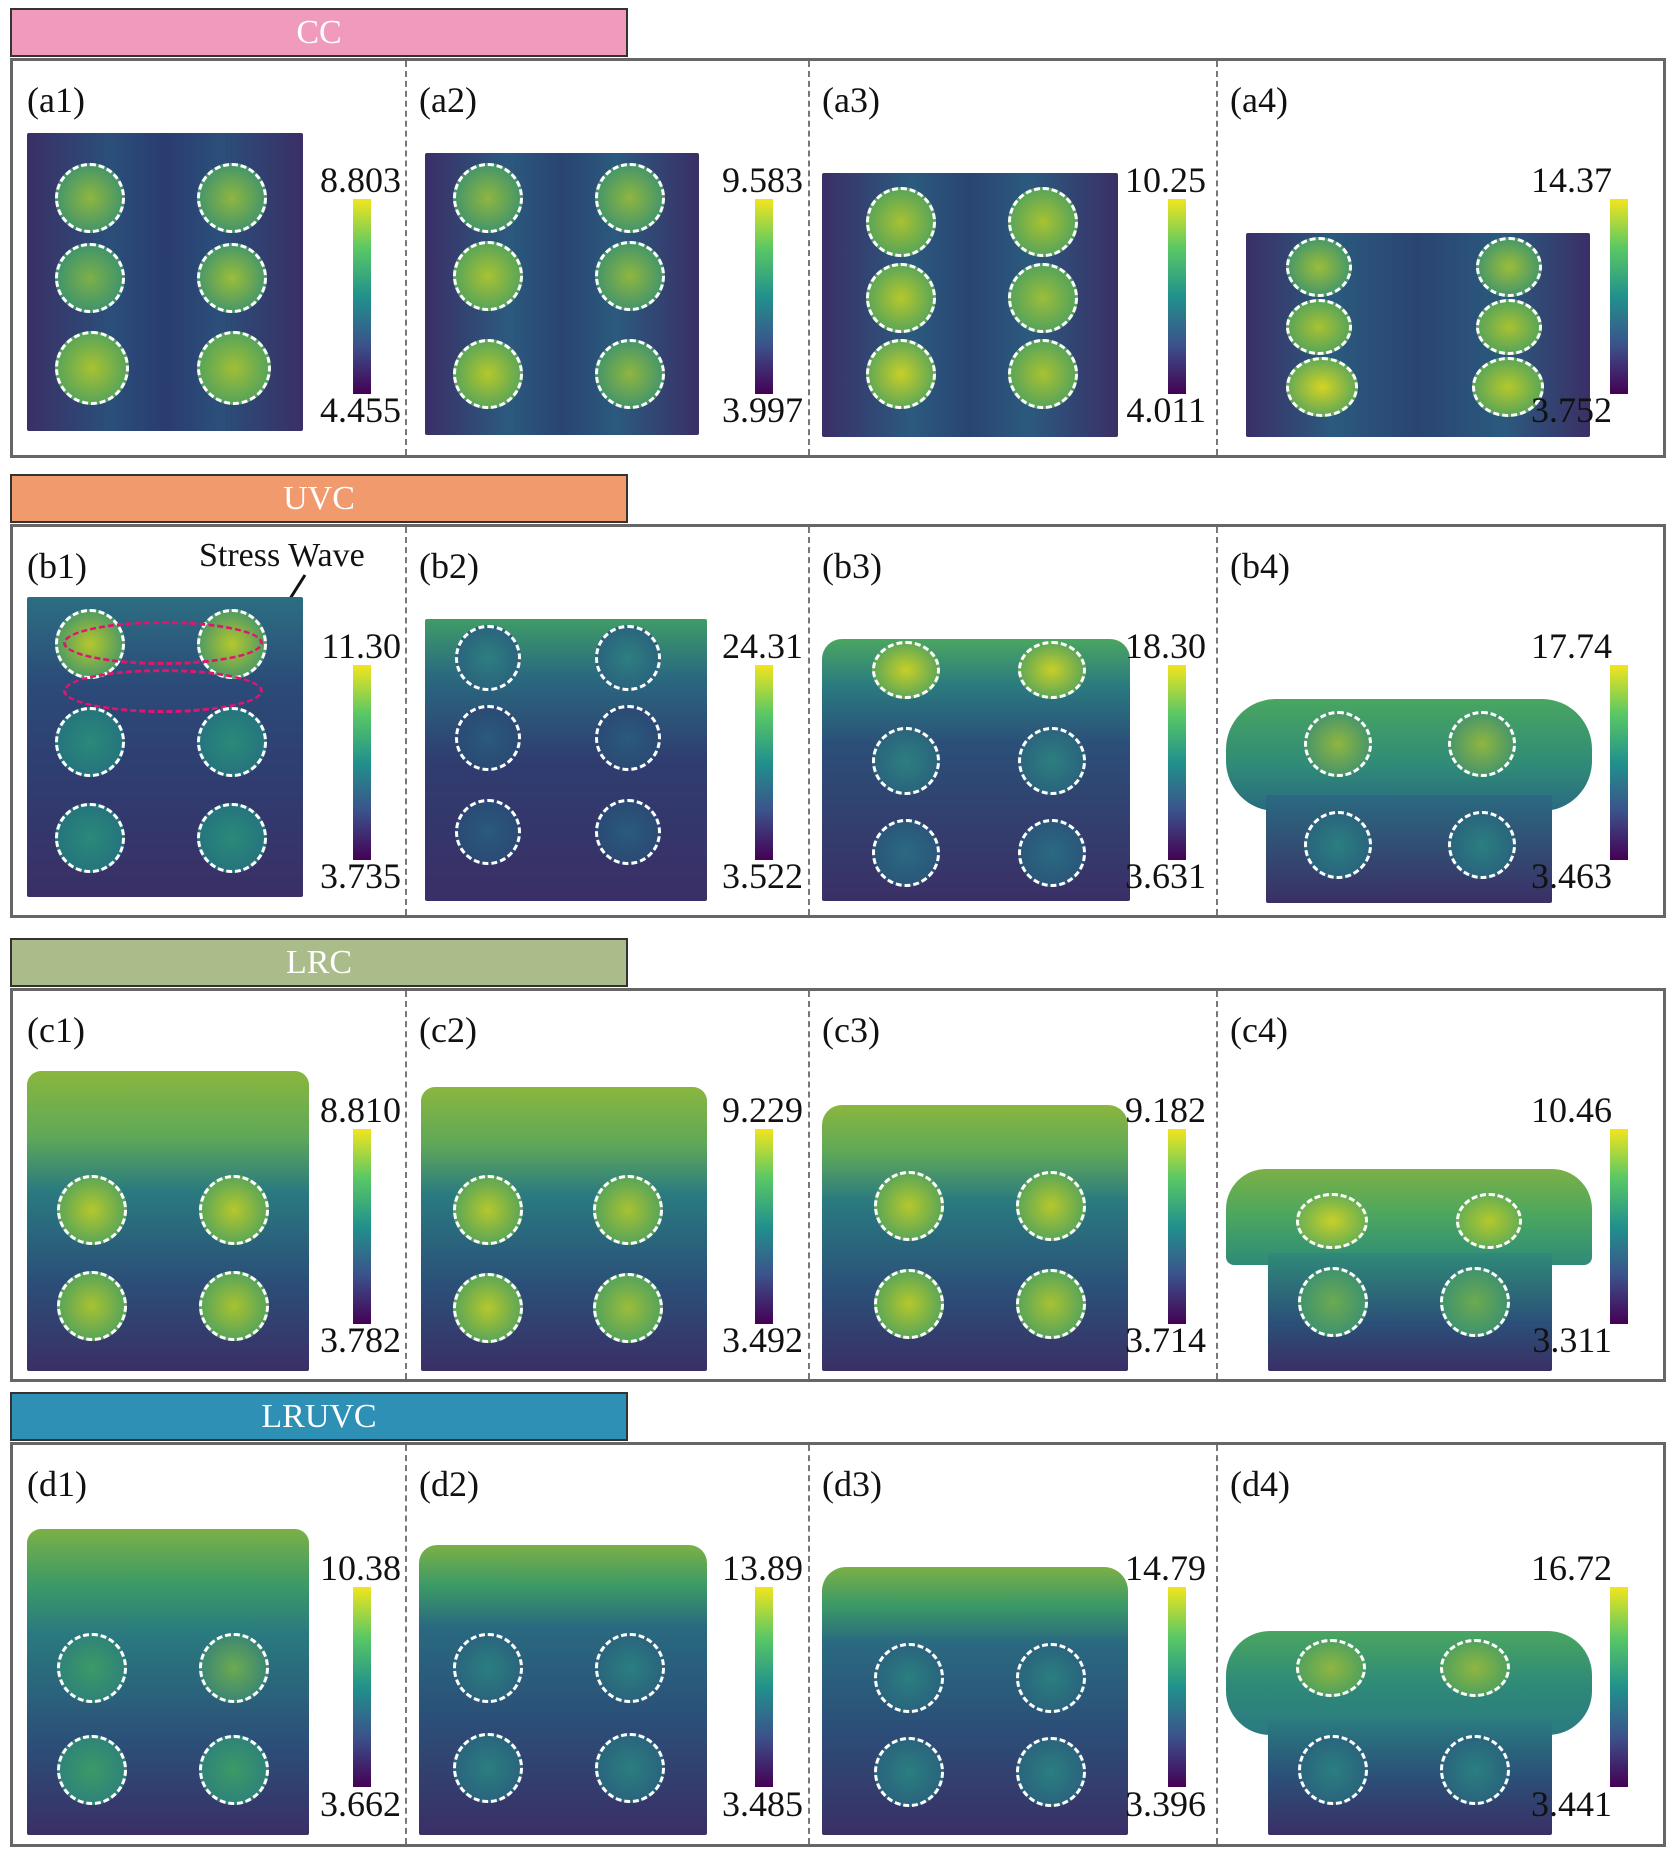  Describe the element at coordinates (361, 646) in the screenshot. I see `colorbar-max: 11.30` at that location.